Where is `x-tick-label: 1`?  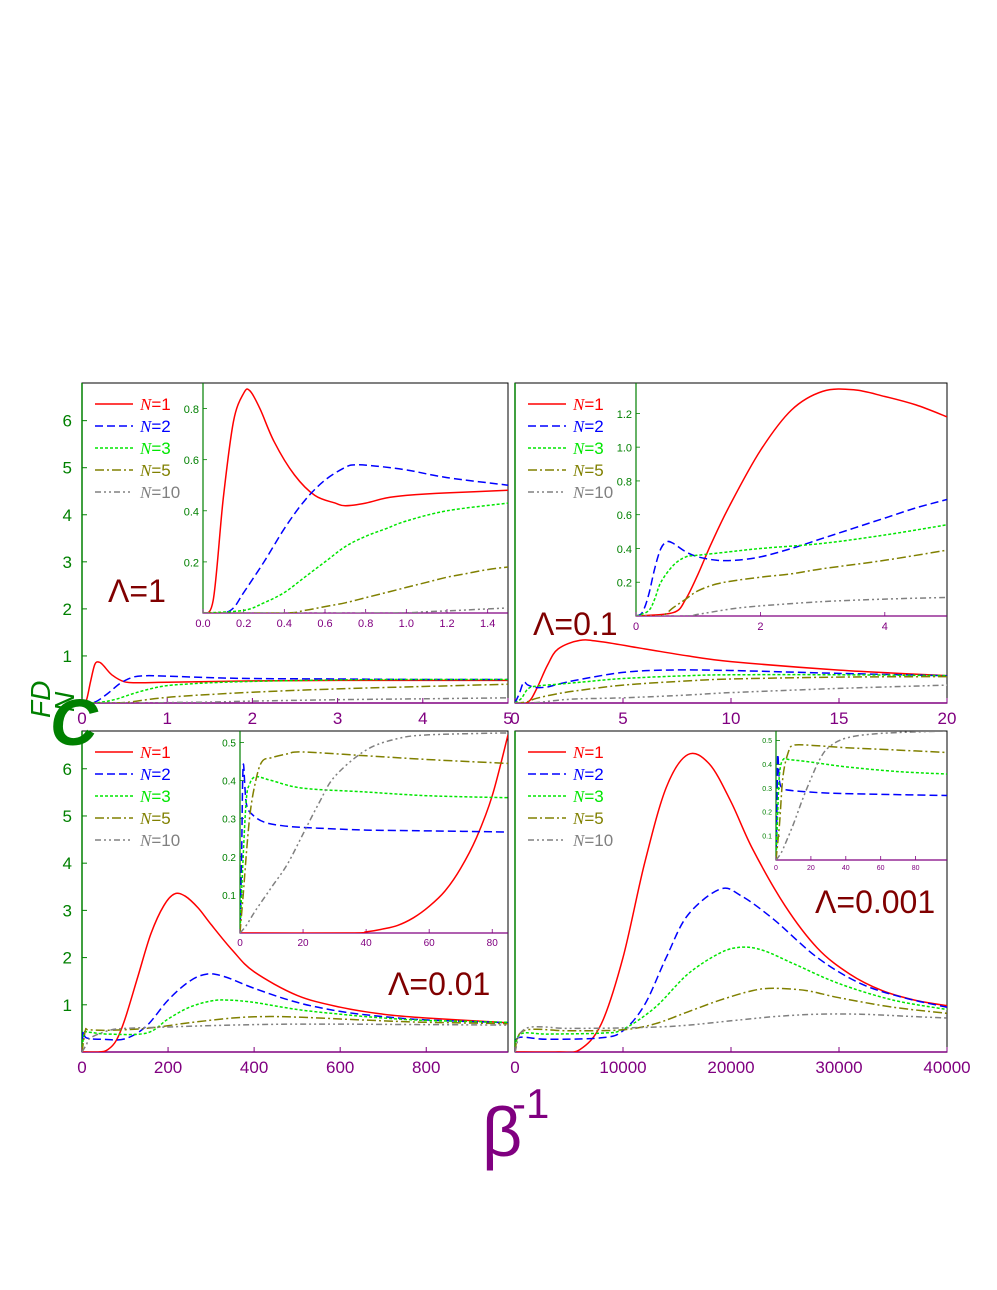
x-tick-label: 1 is located at coordinates (166, 718).